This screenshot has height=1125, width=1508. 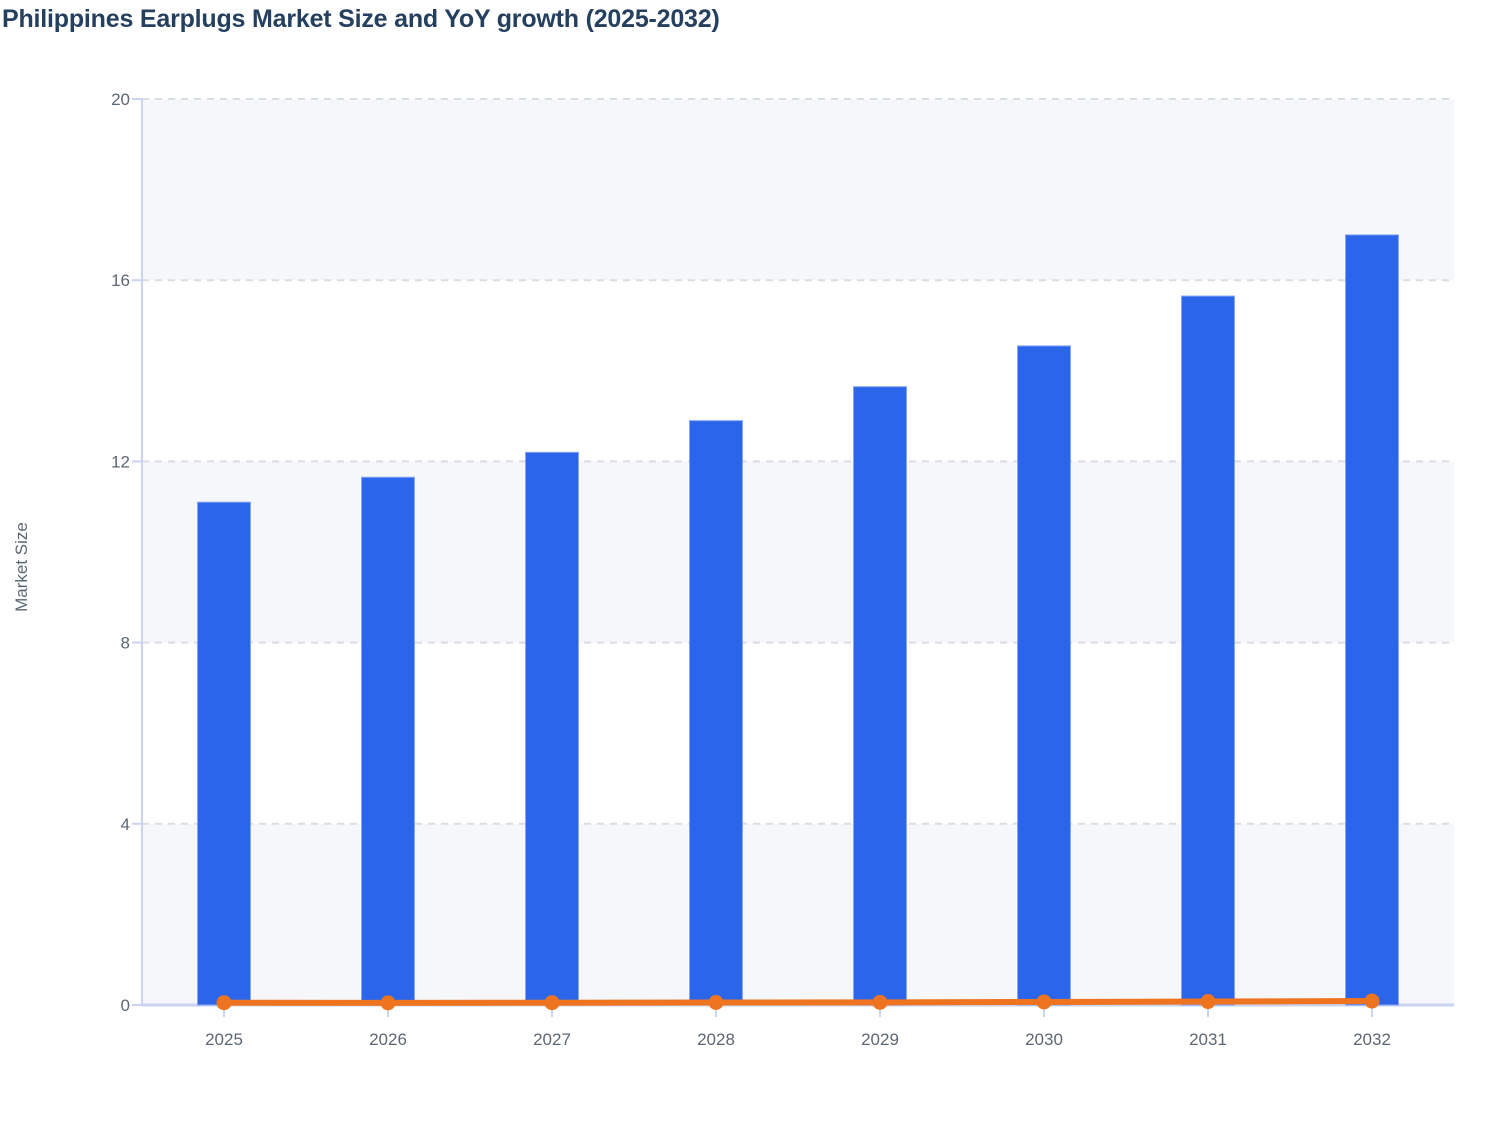 What do you see at coordinates (1044, 1039) in the screenshot?
I see `x-tick-label: 2030` at bounding box center [1044, 1039].